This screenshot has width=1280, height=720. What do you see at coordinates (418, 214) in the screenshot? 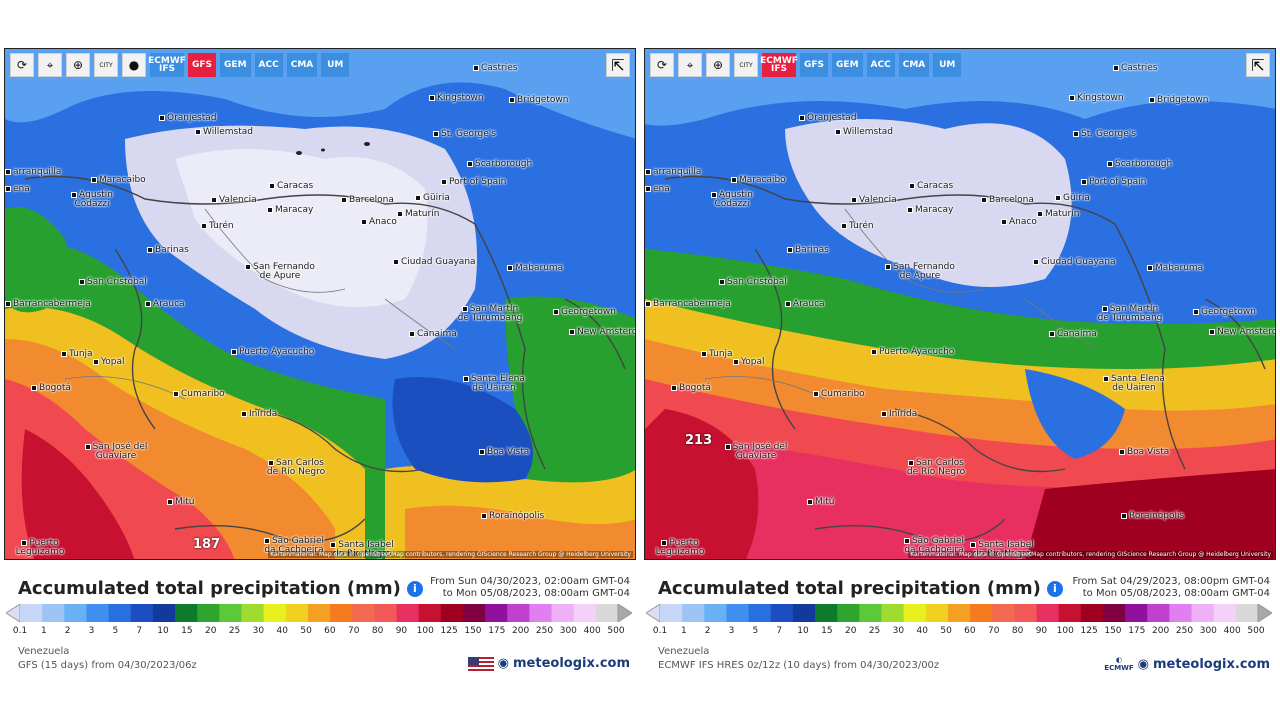
I see `place-label-maturin: Maturín` at bounding box center [418, 214].